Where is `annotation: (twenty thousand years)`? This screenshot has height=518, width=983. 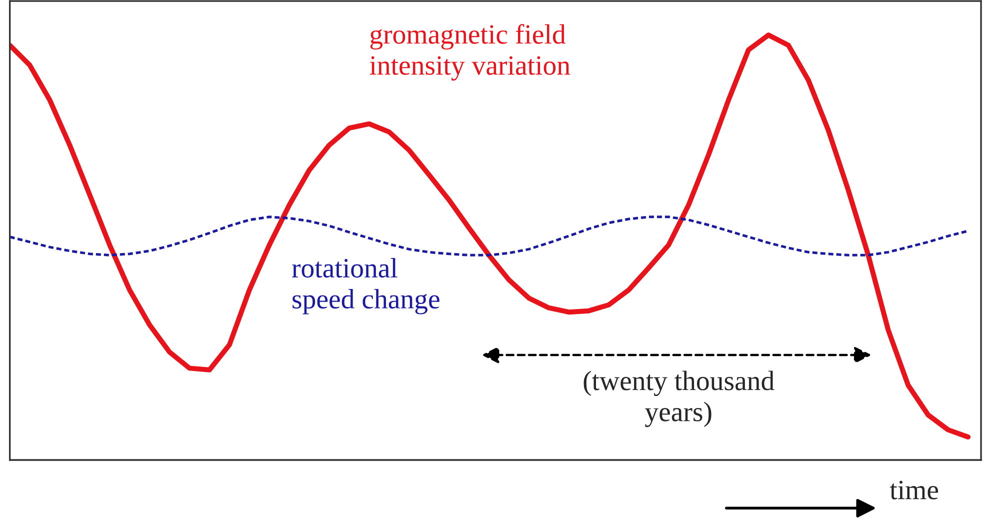 annotation: (twenty thousand years) is located at coordinates (679, 399).